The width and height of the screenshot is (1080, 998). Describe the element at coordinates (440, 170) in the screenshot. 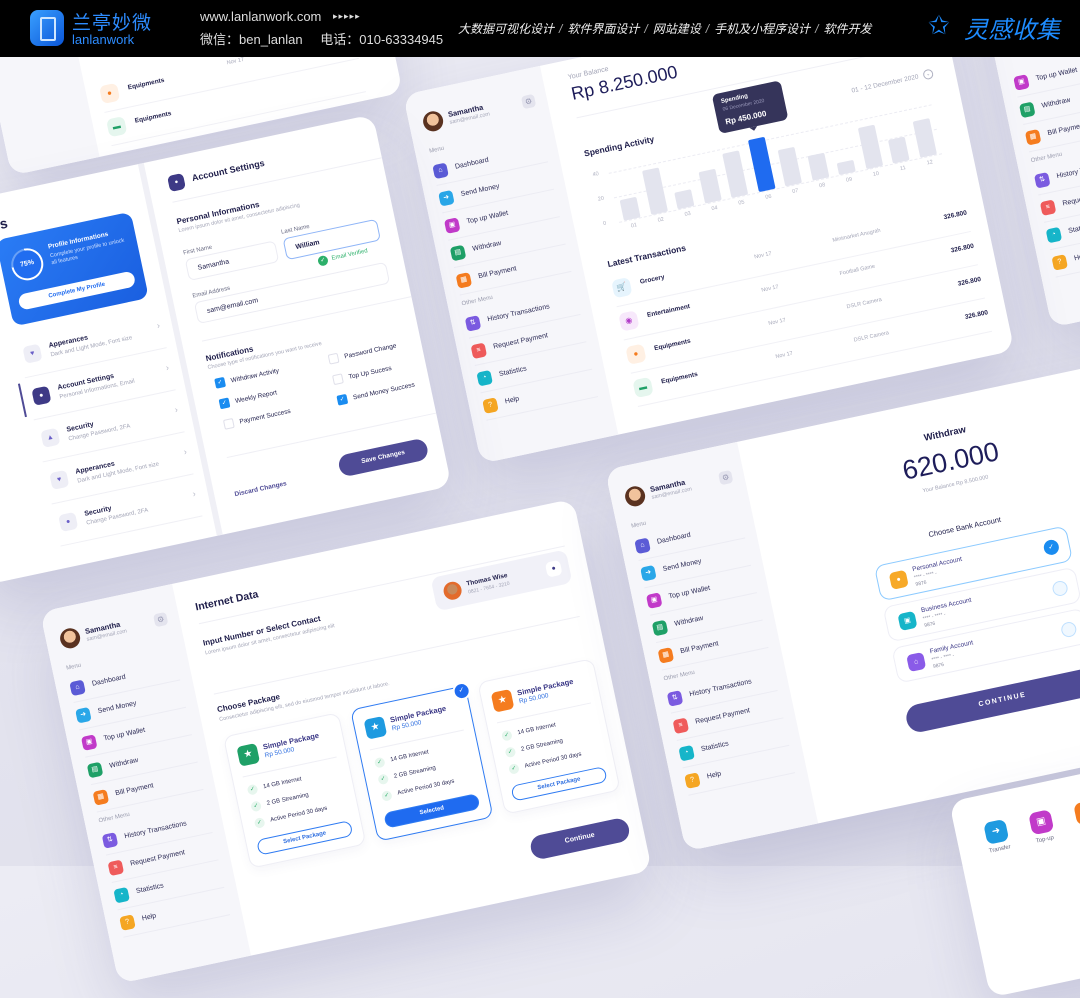

I see `home-icon: ⌂` at that location.